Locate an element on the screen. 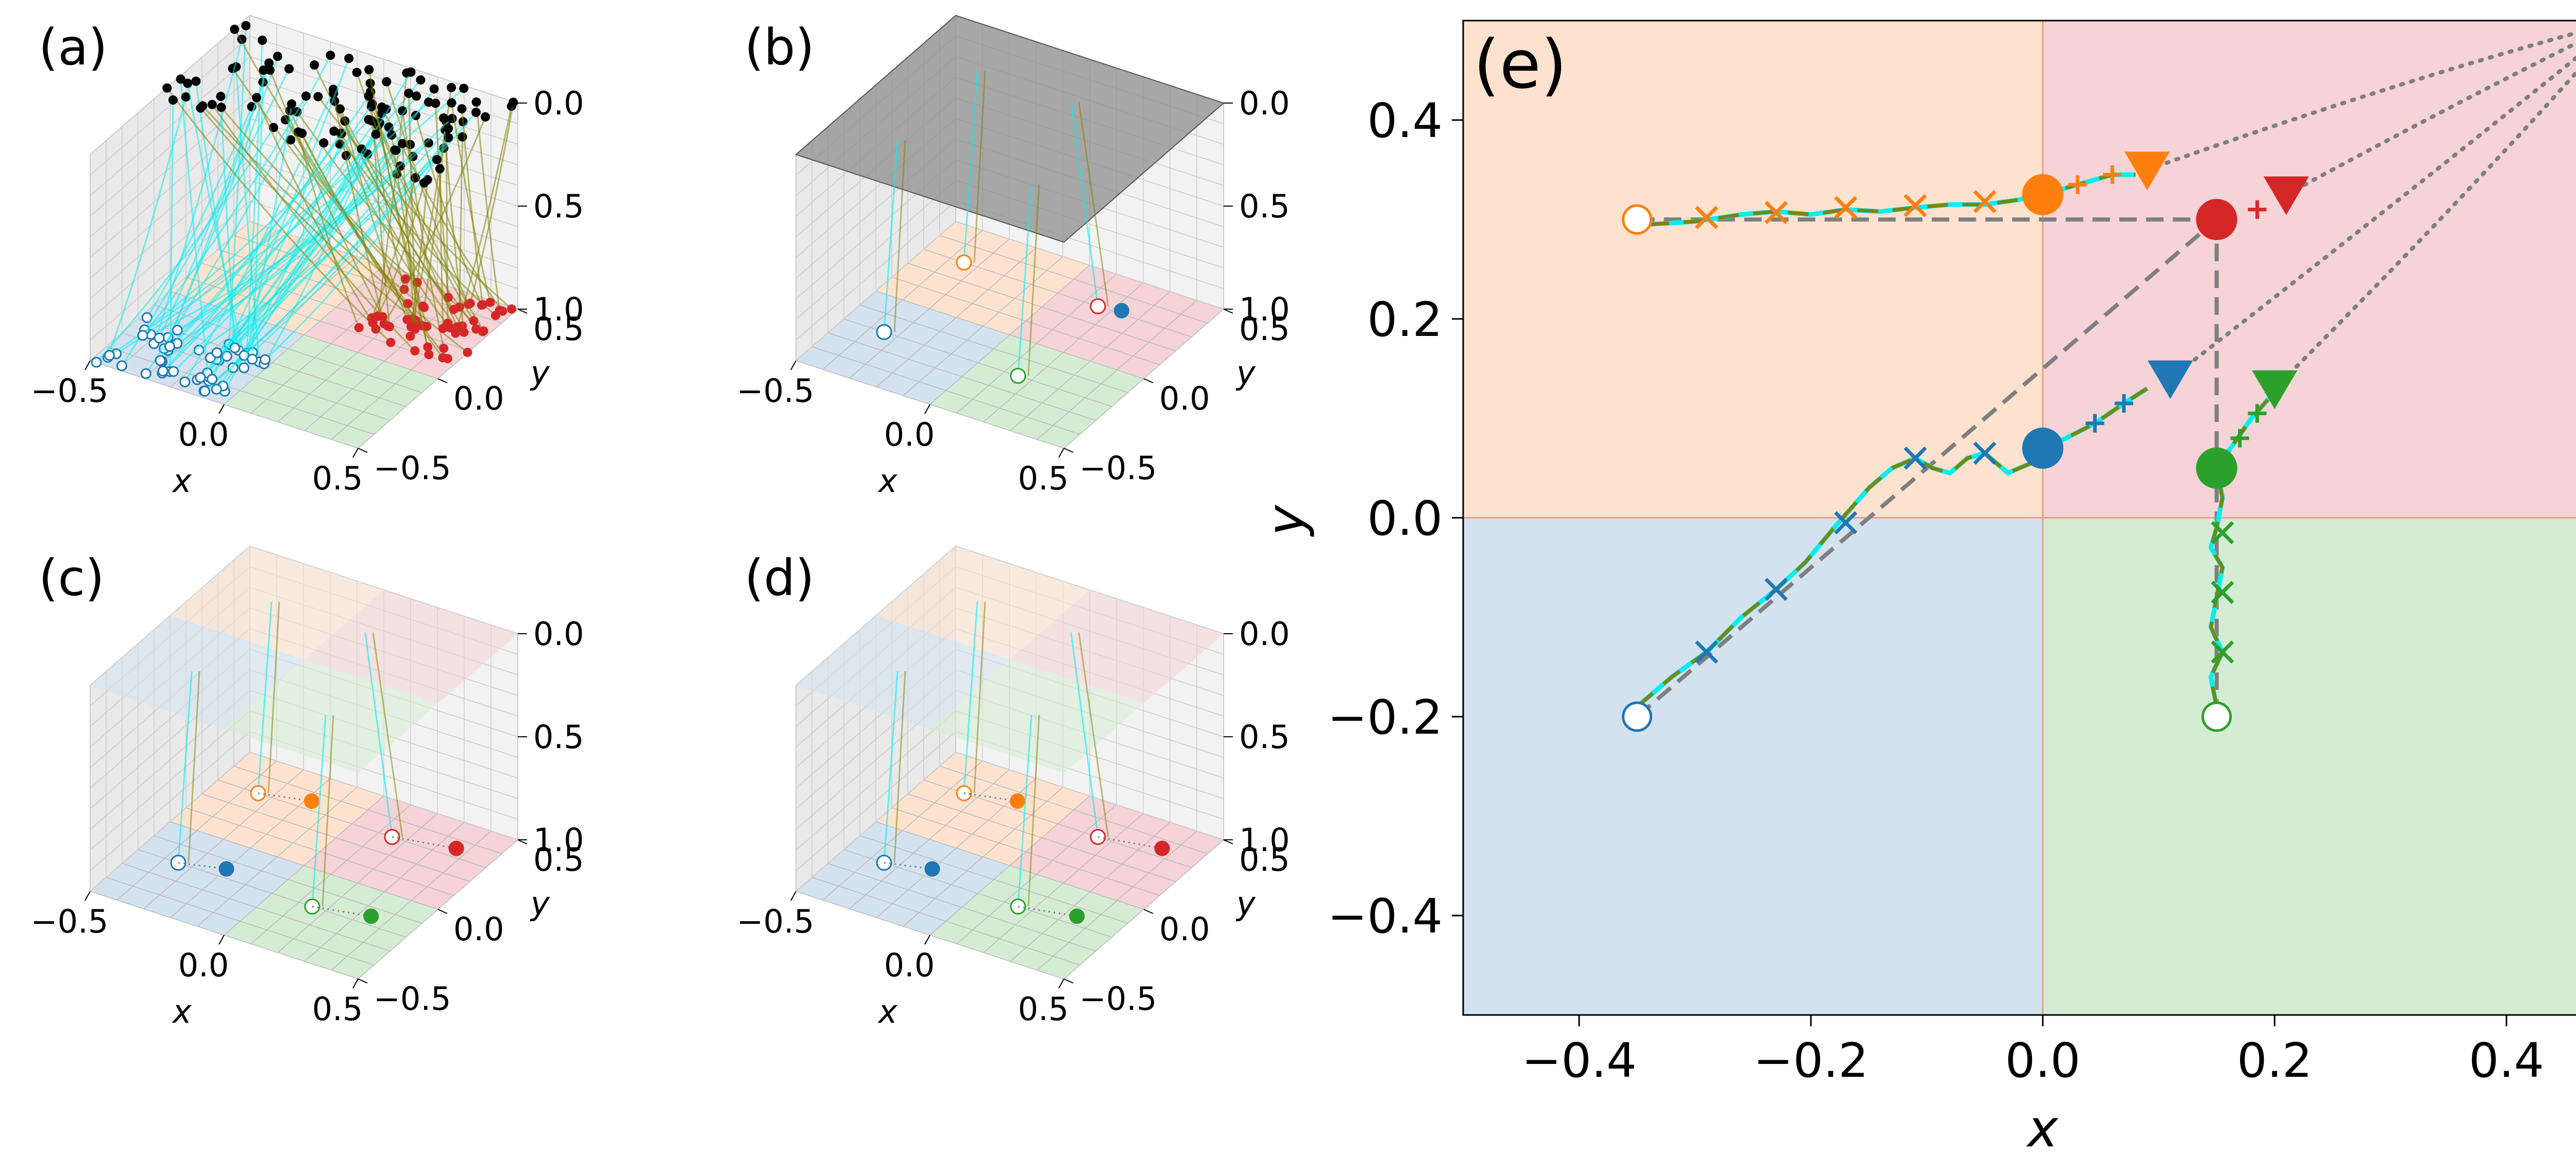 The image size is (2576, 1168). panel-label-3d: (b) is located at coordinates (780, 47).